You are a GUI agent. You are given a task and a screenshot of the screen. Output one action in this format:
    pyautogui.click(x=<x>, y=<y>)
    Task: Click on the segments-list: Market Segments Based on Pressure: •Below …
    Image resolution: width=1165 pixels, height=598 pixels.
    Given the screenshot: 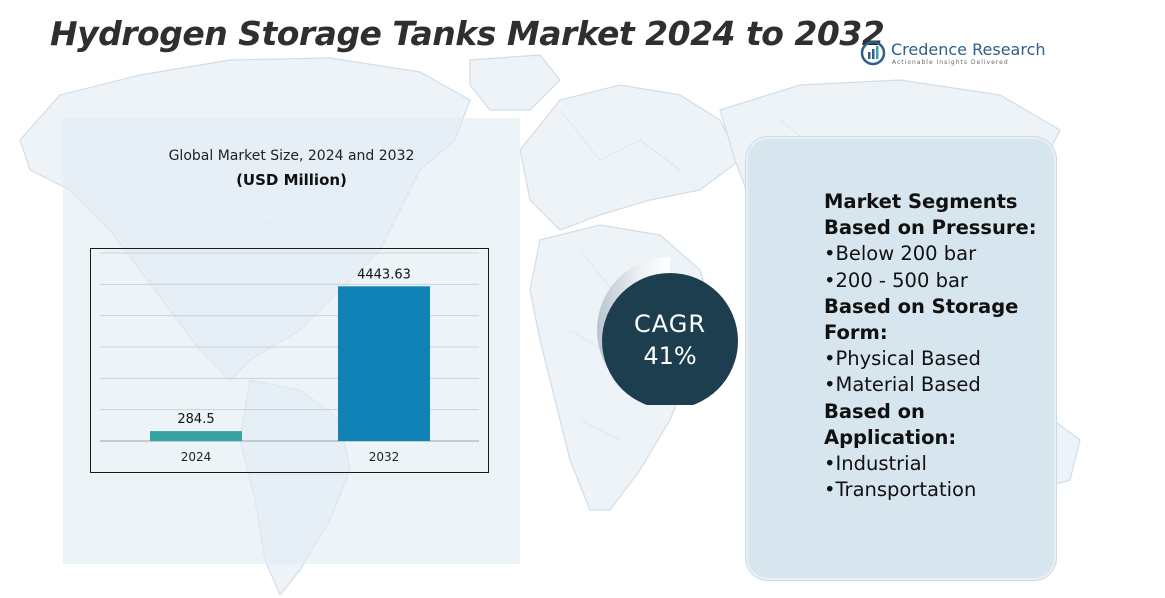 What is the action you would take?
    pyautogui.click(x=936, y=346)
    